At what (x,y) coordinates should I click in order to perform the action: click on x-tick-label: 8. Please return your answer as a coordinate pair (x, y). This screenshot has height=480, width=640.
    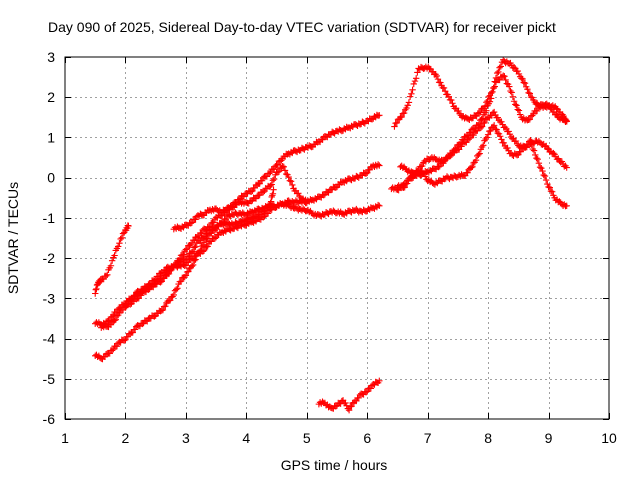
    Looking at the image, I should click on (488, 438).